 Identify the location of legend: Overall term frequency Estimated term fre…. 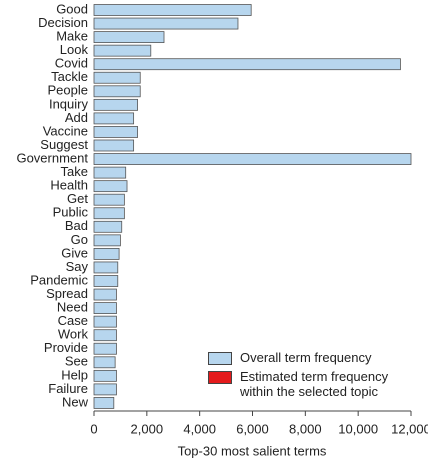
(308, 376).